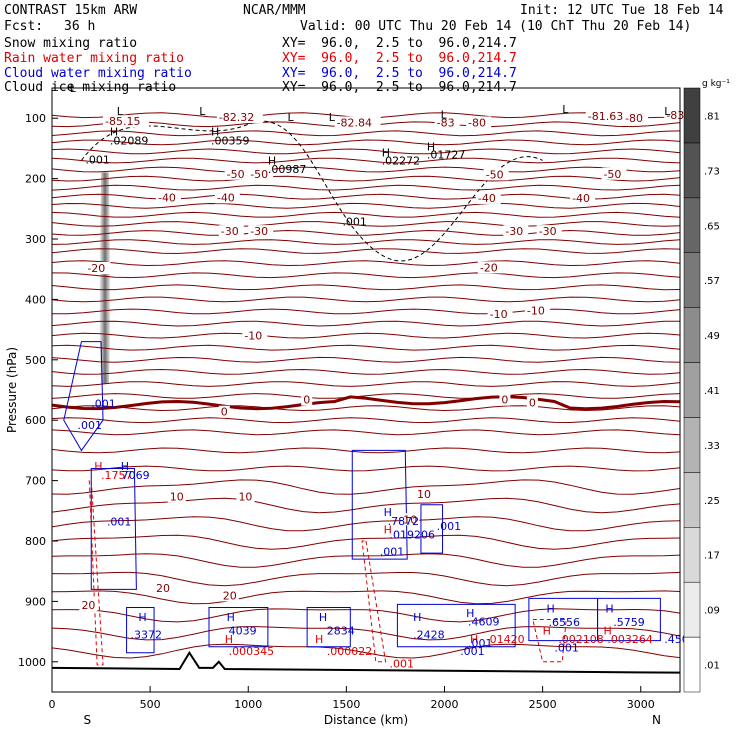 The height and width of the screenshot is (740, 740). I want to click on model-name: CONTRAST 15km ARW, so click(71, 10).